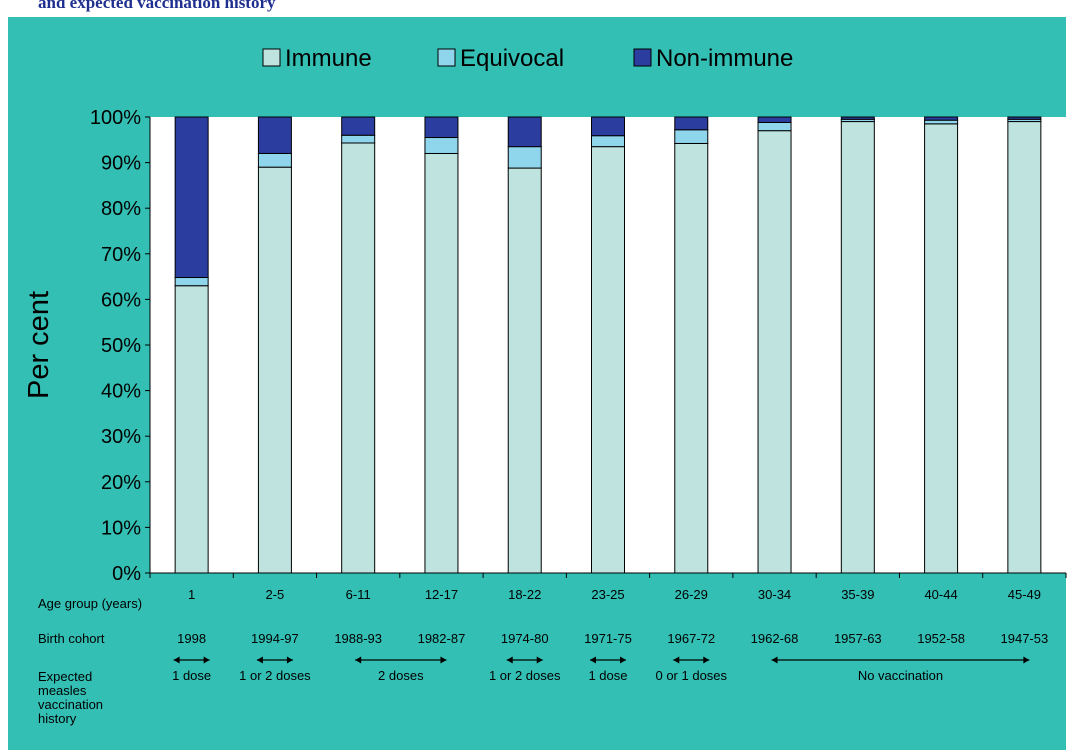 The height and width of the screenshot is (755, 1074). What do you see at coordinates (358, 638) in the screenshot?
I see `birth-cohort-value: 1988-93` at bounding box center [358, 638].